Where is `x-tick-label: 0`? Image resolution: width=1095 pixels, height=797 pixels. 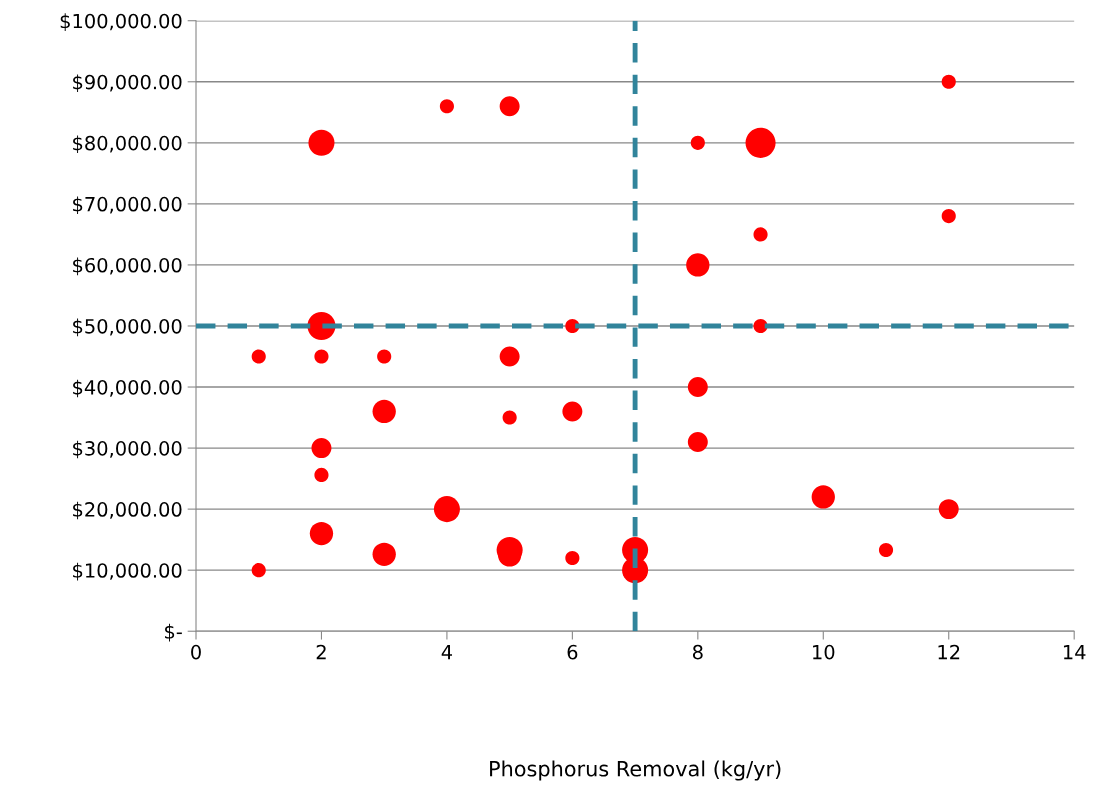 x-tick-label: 0 is located at coordinates (196, 652).